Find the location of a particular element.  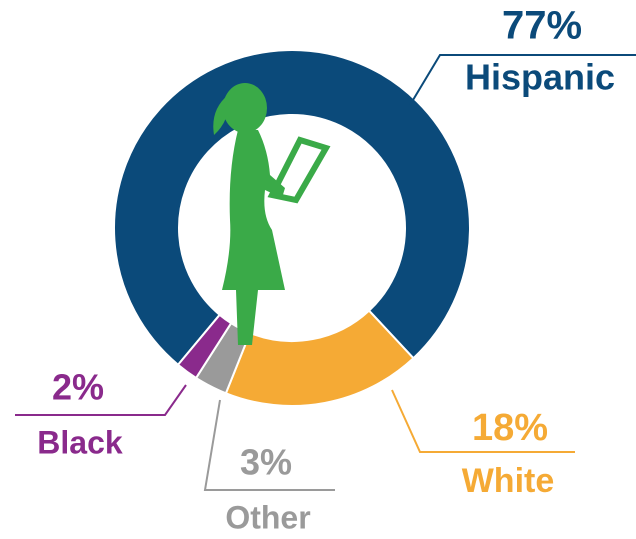

donut-slice is located at coordinates (204, 346).